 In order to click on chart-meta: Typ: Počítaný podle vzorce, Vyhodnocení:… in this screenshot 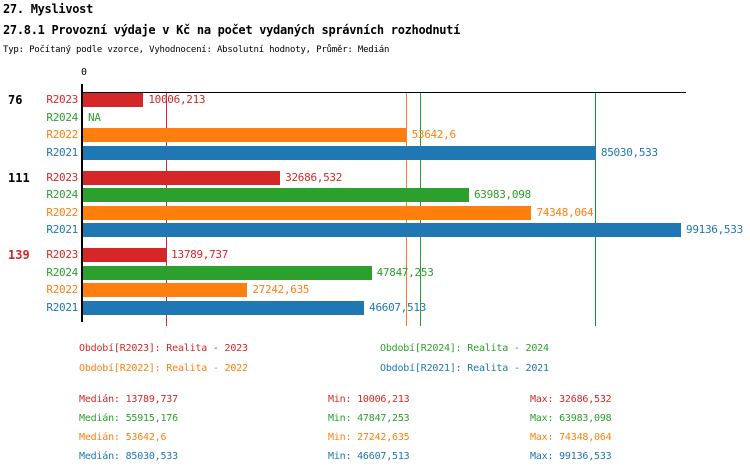, I will do `click(196, 50)`.